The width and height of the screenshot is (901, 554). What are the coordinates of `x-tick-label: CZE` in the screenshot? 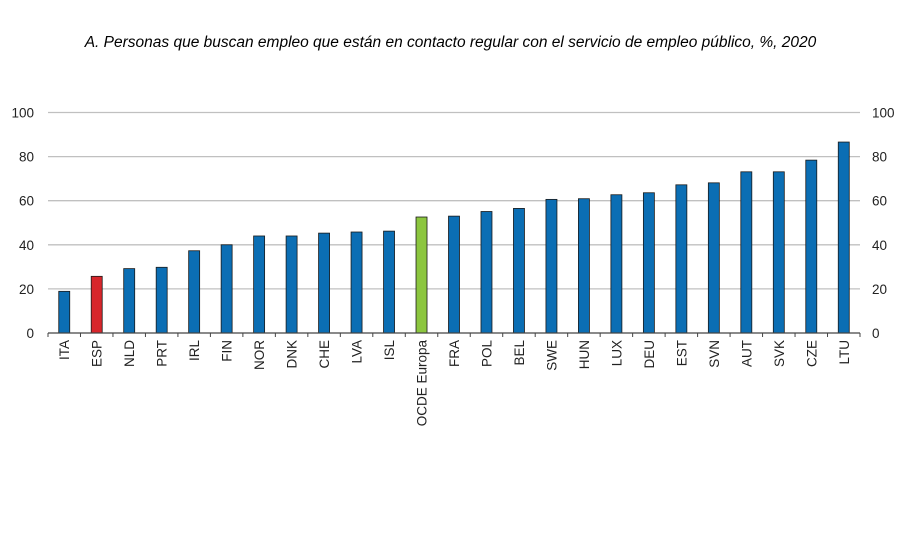 It's located at (811, 353).